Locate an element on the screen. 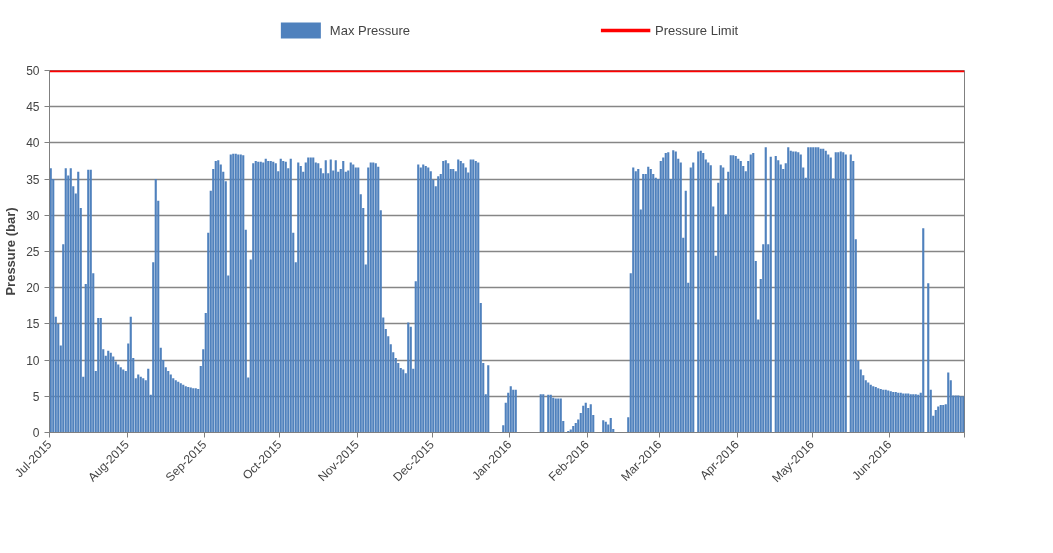 The image size is (1053, 553). y-tick-label: 50 is located at coordinates (33, 71).